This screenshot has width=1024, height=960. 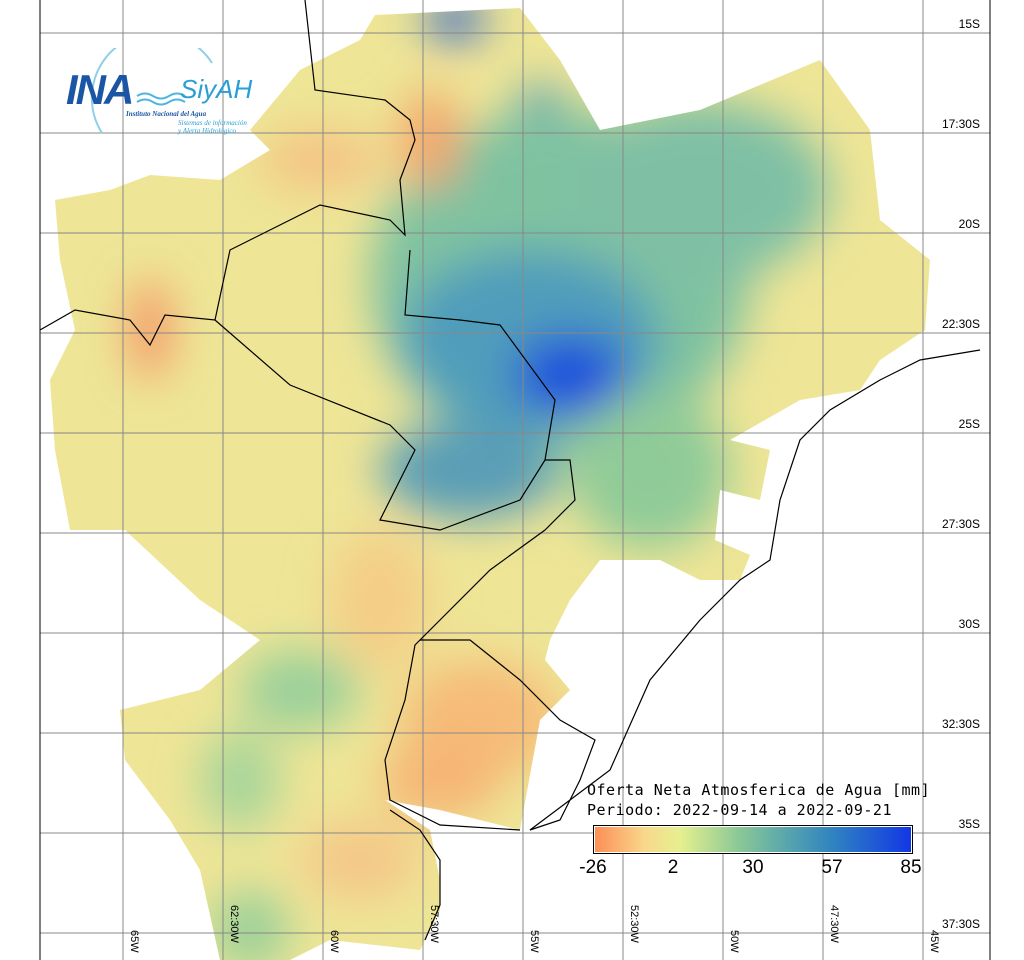 I want to click on colorbar, so click(x=753, y=839).